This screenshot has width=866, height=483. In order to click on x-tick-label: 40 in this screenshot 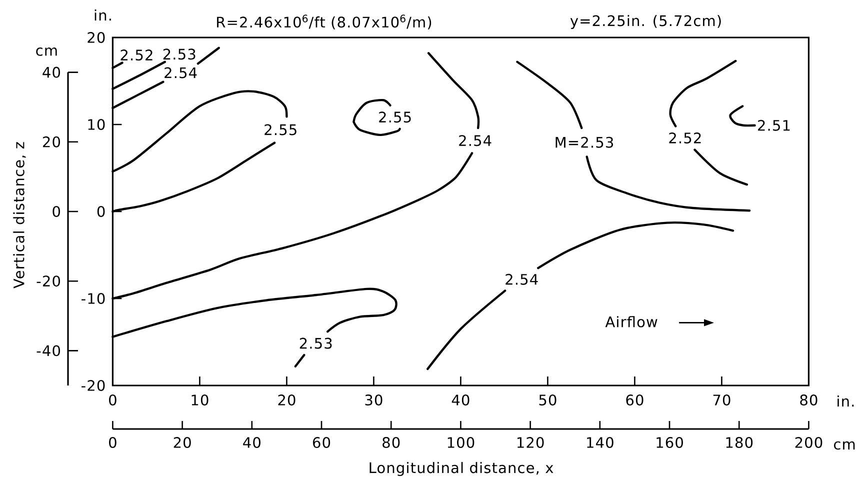, I will do `click(461, 400)`.